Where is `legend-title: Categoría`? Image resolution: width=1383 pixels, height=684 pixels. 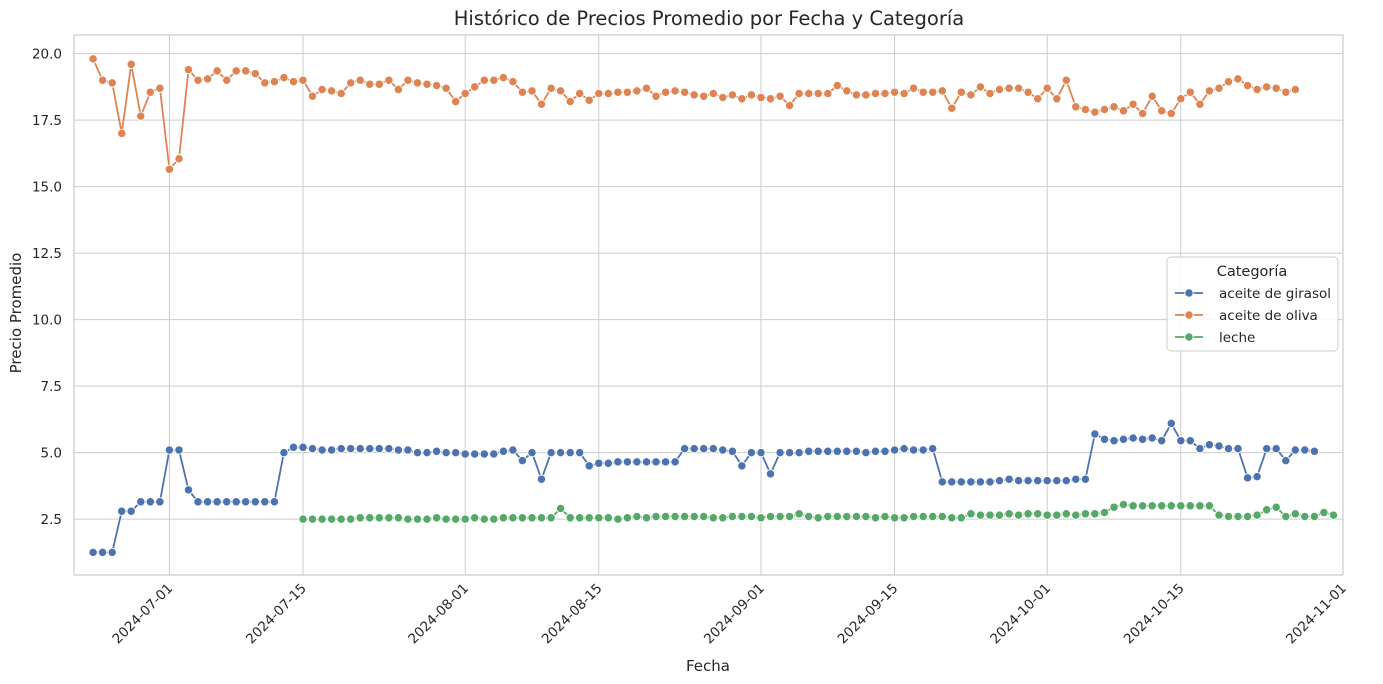 legend-title: Categoría is located at coordinates (1252, 272).